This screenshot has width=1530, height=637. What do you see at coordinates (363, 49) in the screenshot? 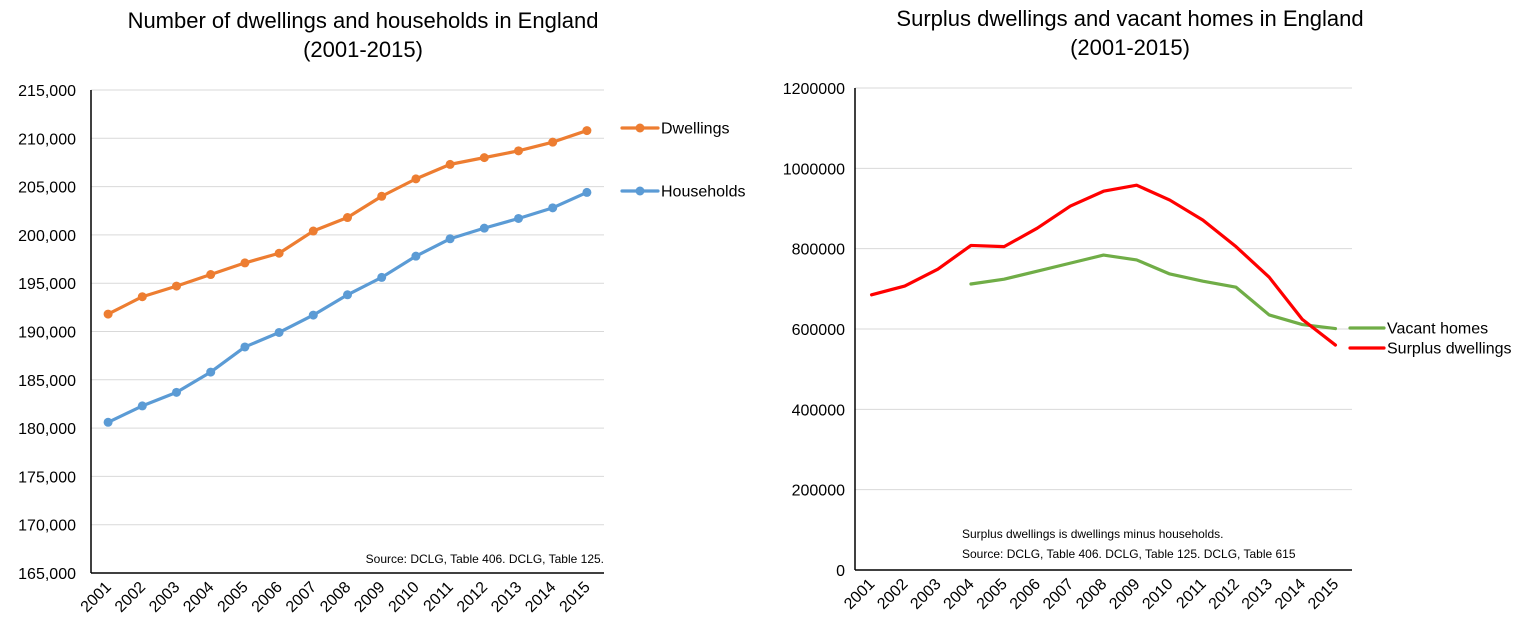
I see `chart1-subtitle: (2001-2015)` at bounding box center [363, 49].